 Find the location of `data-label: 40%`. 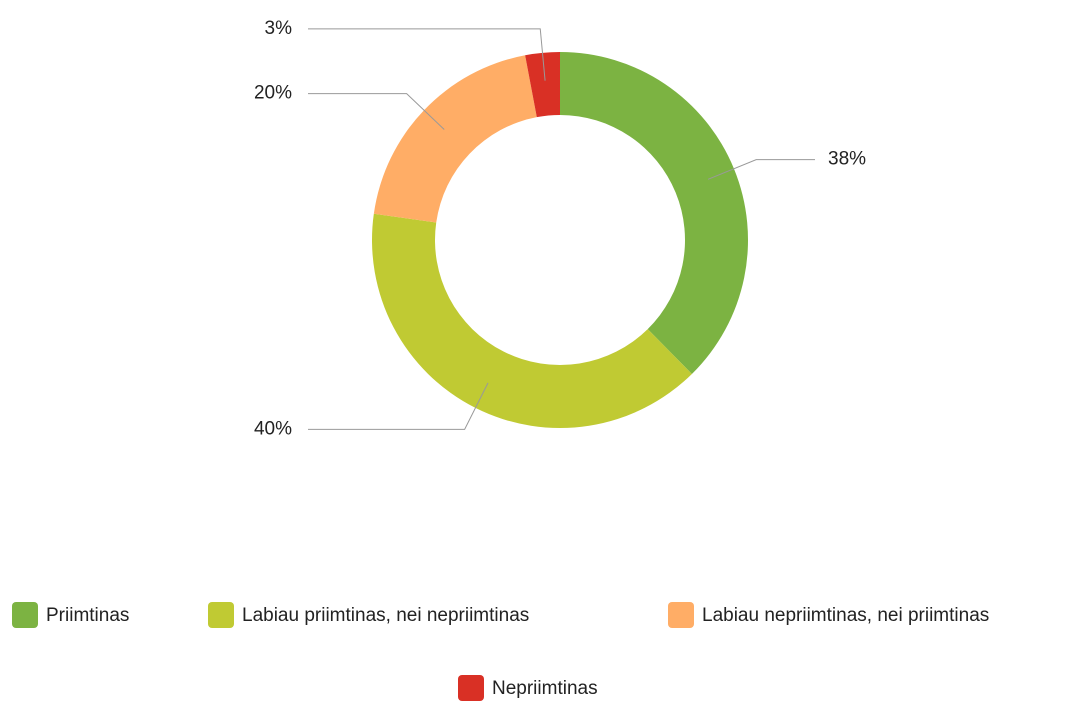

data-label: 40% is located at coordinates (273, 428).